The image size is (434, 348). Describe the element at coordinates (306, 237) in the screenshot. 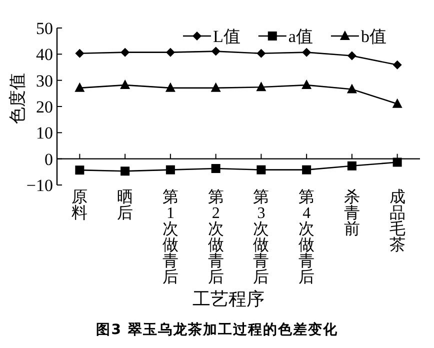

I see `x-tick-label: 第4次做青后` at that location.